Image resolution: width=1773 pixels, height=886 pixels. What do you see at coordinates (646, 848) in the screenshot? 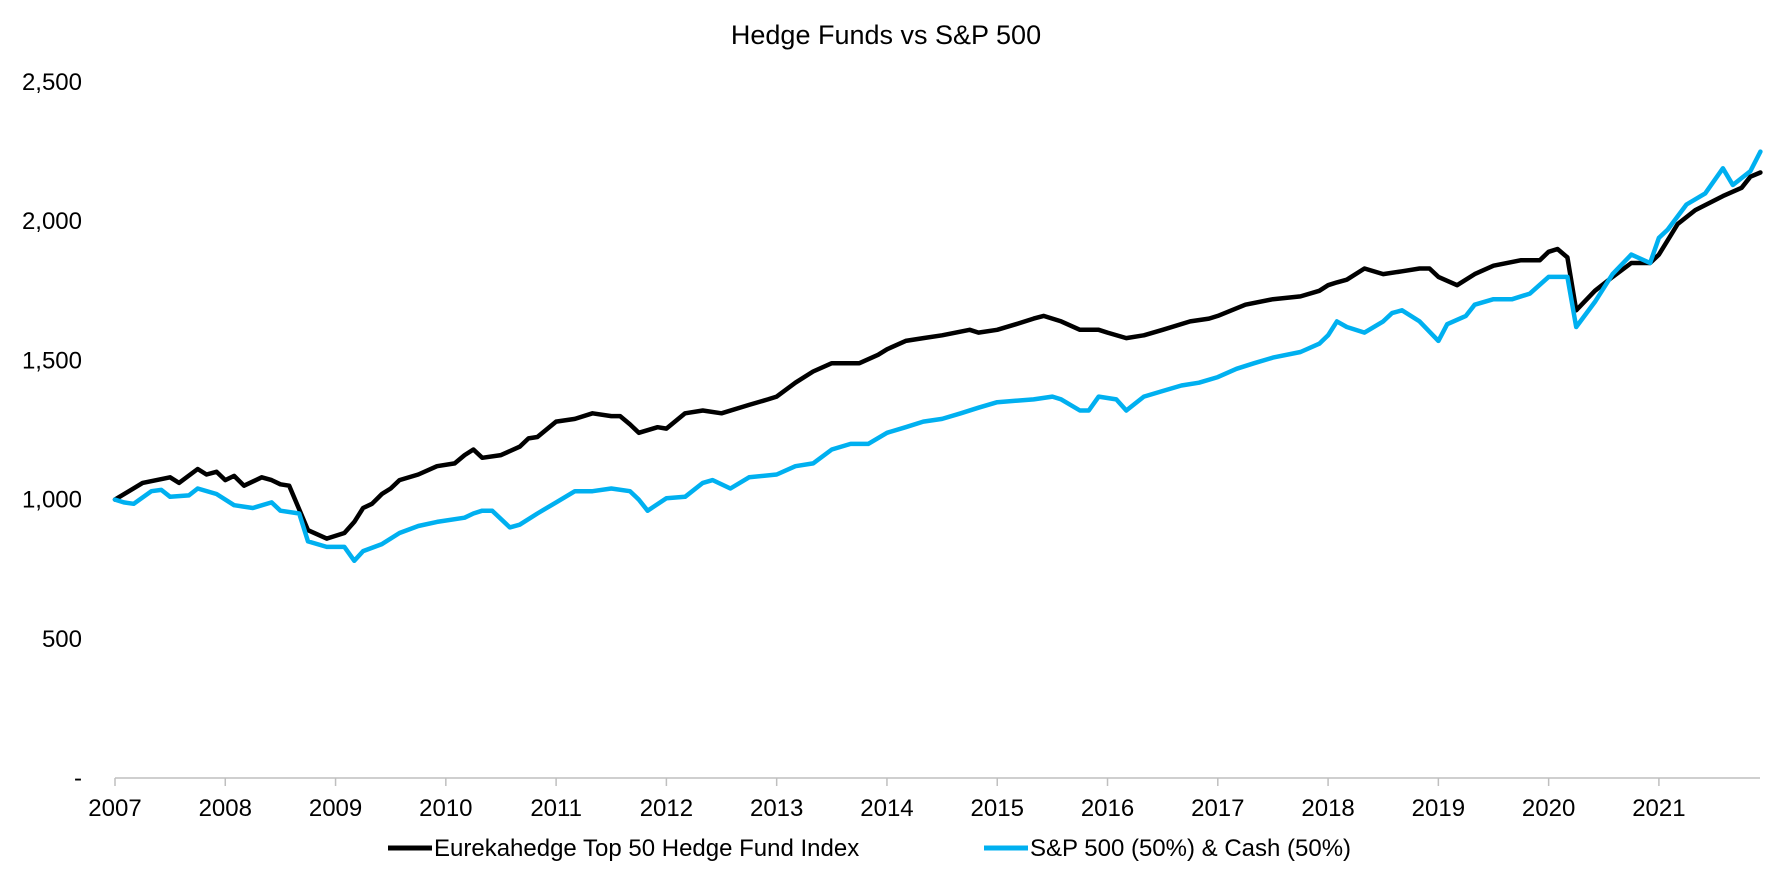
I see `legend-label: Eurekahedge Top 50 Hedge Fund Index` at bounding box center [646, 848].